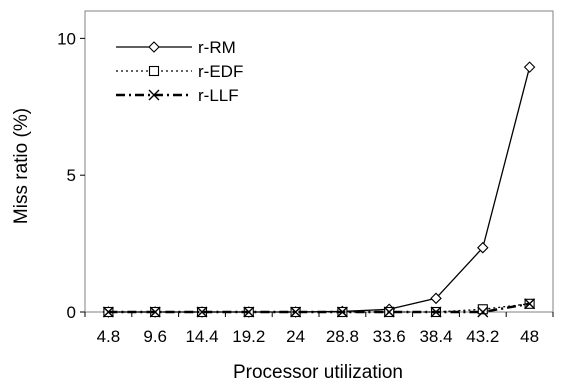 This screenshot has height=385, width=566. What do you see at coordinates (295, 336) in the screenshot?
I see `x-tick-label: 24` at bounding box center [295, 336].